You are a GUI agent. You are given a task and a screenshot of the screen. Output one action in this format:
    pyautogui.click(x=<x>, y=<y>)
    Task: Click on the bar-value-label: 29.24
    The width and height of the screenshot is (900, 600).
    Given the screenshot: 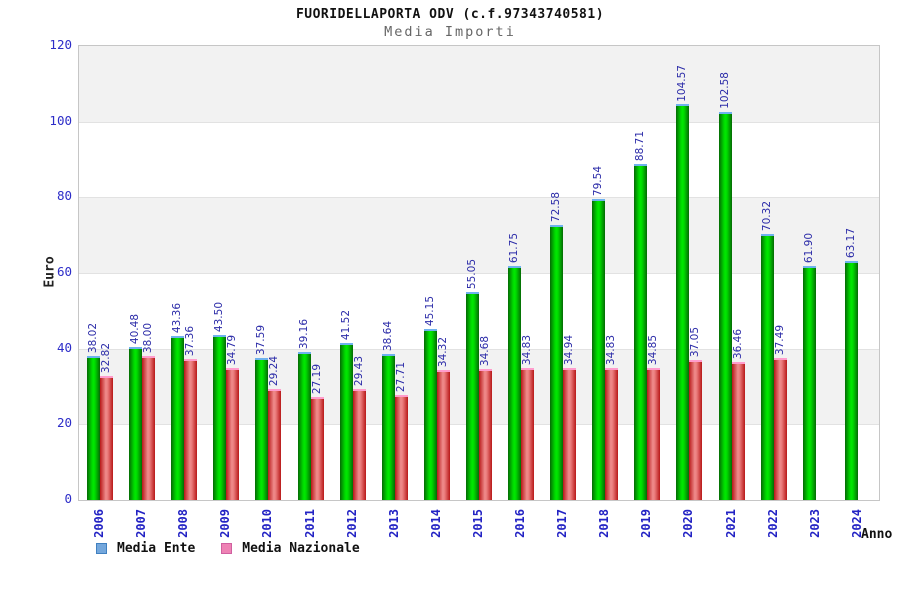 What is the action you would take?
    pyautogui.click(x=274, y=371)
    